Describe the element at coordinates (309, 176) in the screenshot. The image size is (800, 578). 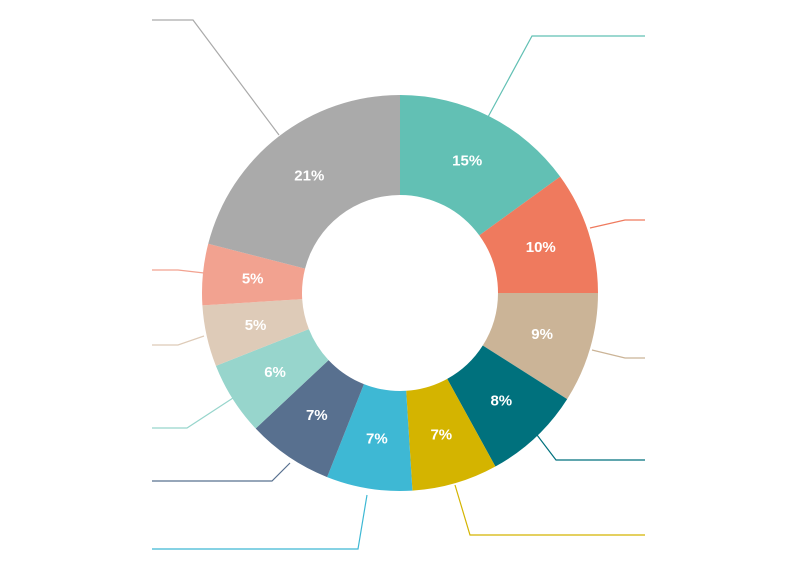
I see `slice-label: 21%` at that location.